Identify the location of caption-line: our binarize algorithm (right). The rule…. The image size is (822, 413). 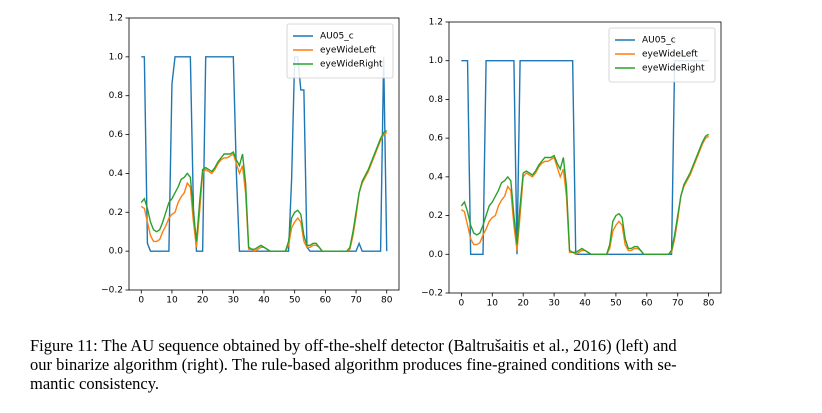
(353, 364).